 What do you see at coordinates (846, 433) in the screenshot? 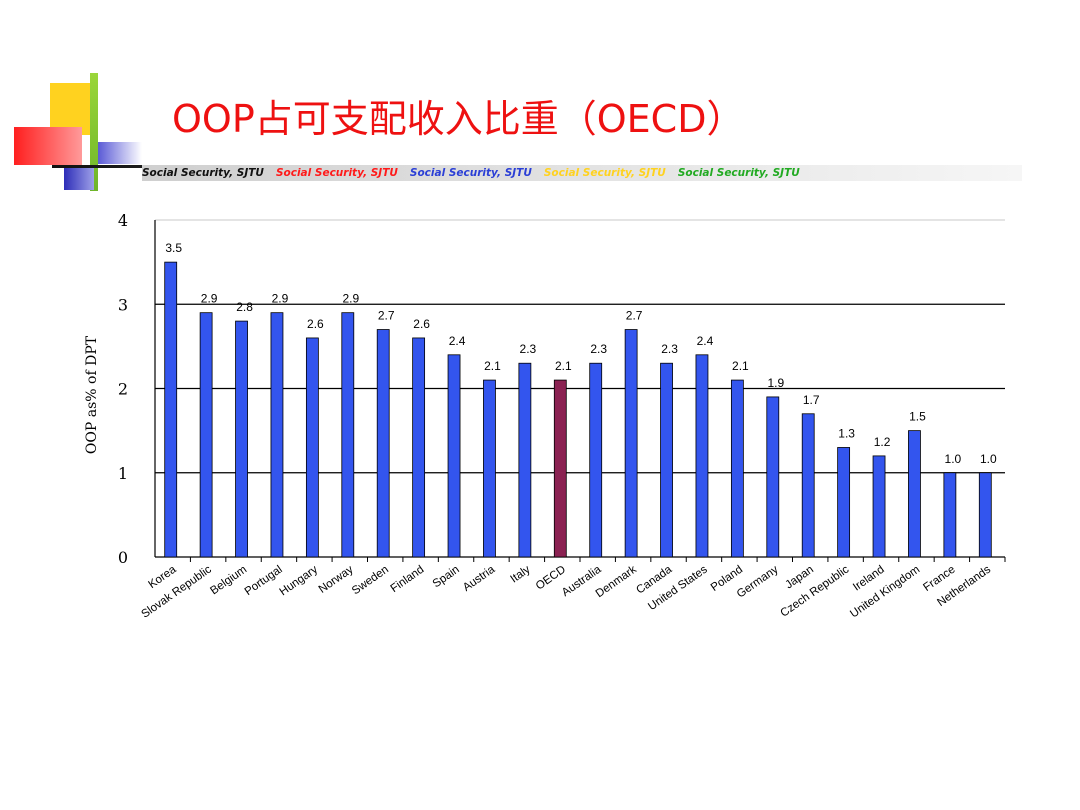
I see `data-label: 1.3` at bounding box center [846, 433].